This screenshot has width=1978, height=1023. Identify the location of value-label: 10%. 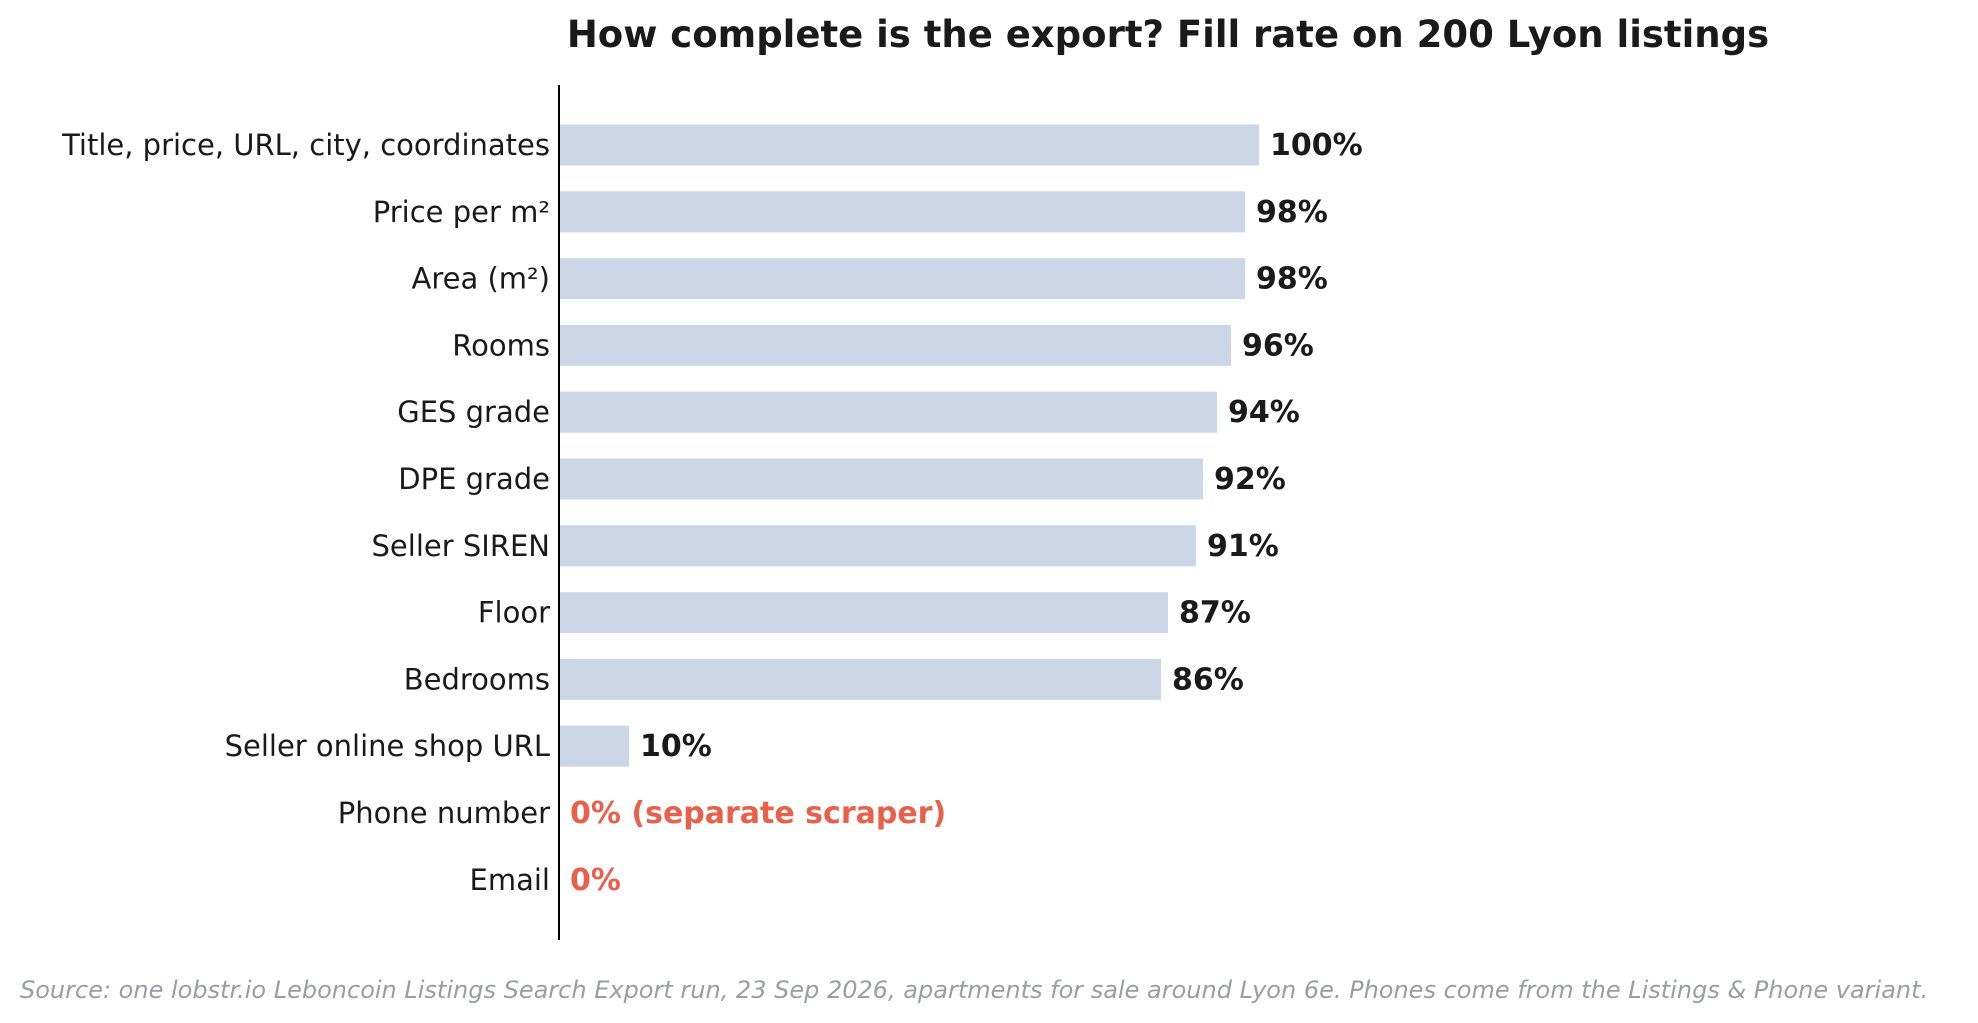
(676, 746).